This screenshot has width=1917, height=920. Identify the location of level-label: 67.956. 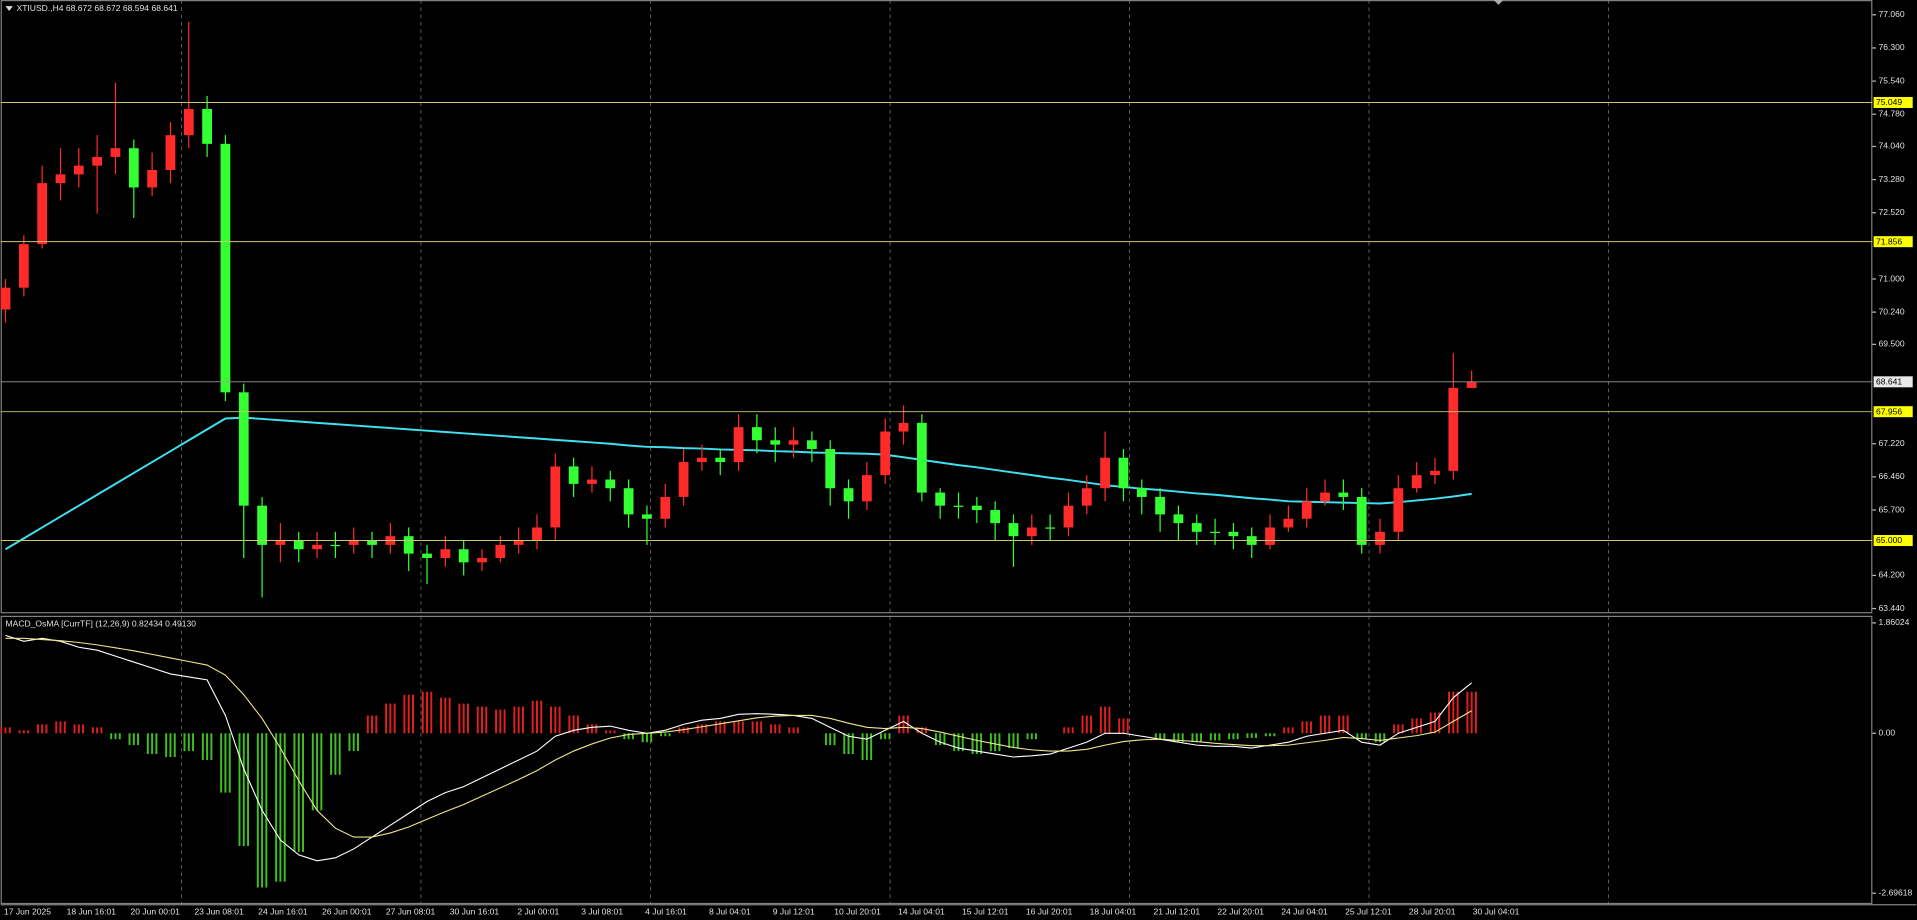
(1889, 411).